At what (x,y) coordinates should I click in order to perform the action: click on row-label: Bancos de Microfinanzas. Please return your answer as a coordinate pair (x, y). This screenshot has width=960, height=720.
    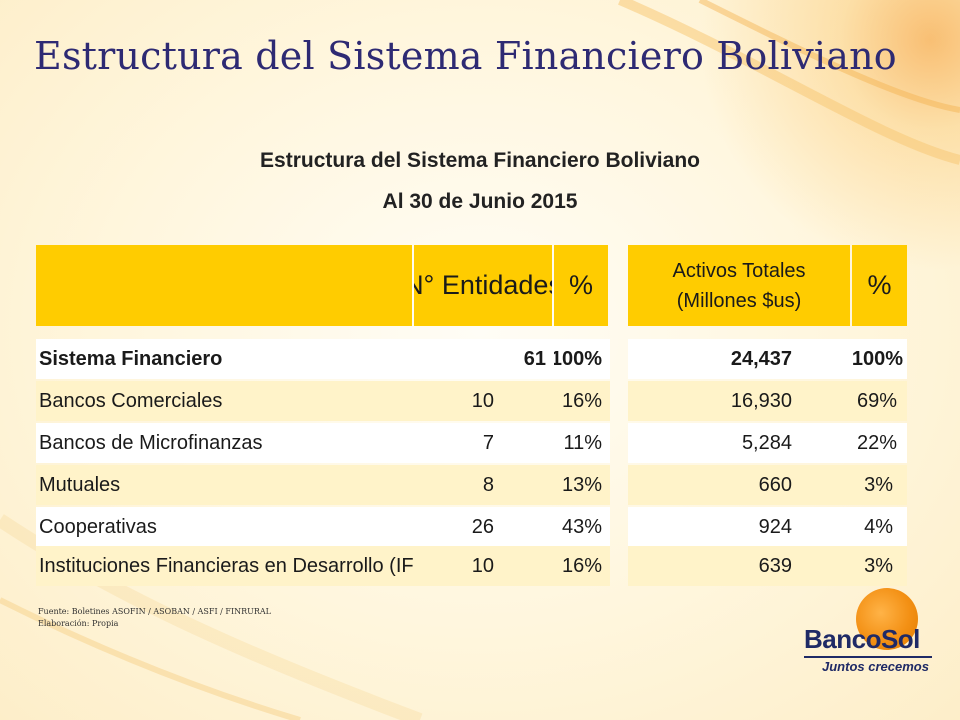
    Looking at the image, I should click on (225, 443).